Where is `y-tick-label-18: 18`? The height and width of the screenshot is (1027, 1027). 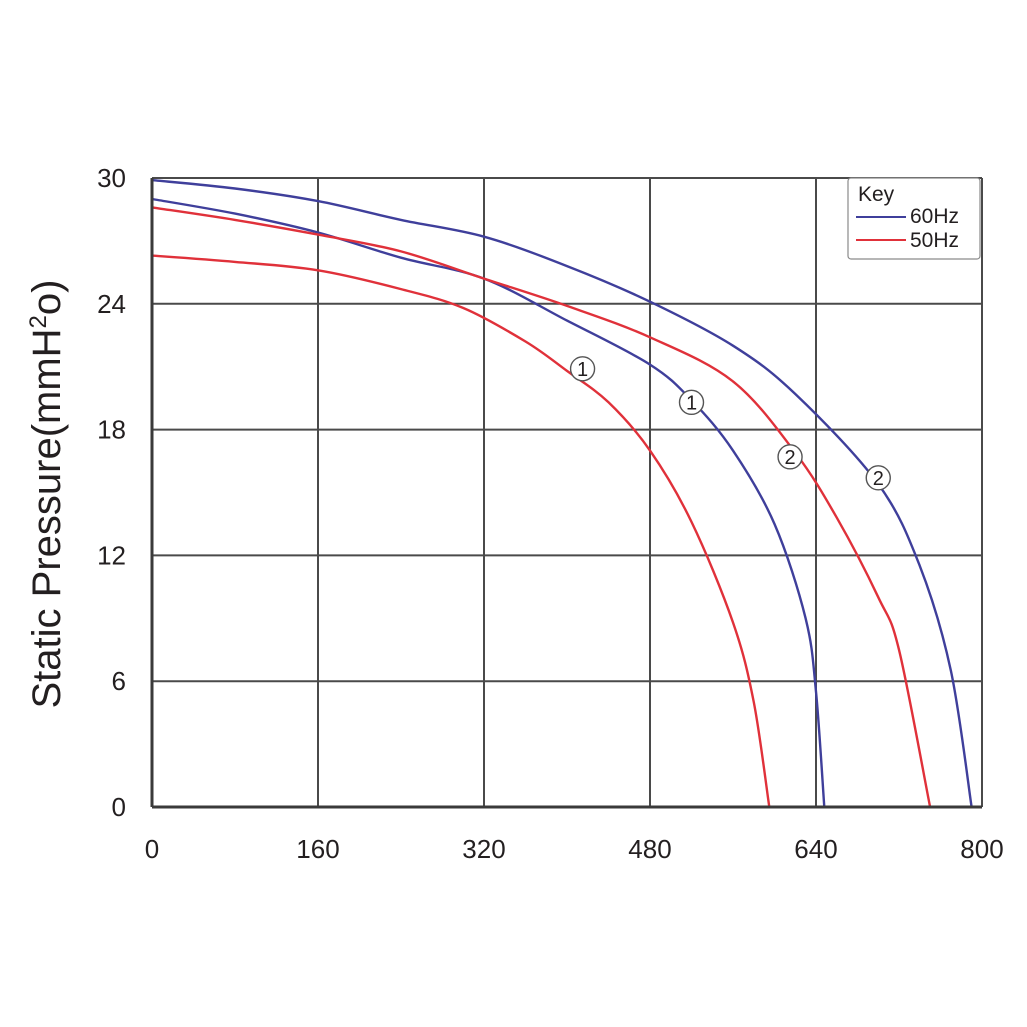 y-tick-label-18: 18 is located at coordinates (111, 430).